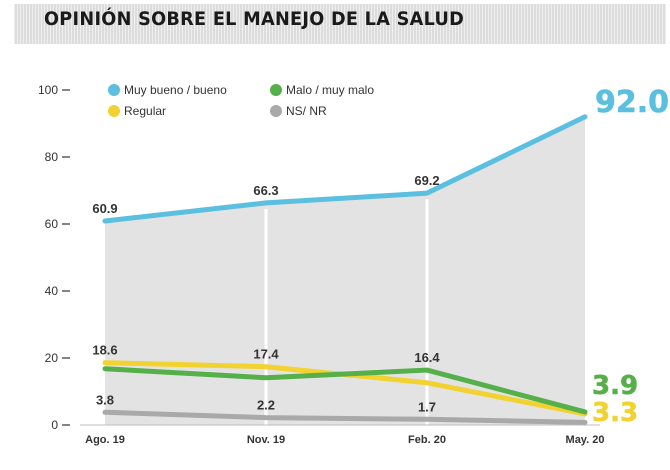 The height and width of the screenshot is (470, 670). Describe the element at coordinates (585, 440) in the screenshot. I see `x-tick-label: May. 20` at that location.